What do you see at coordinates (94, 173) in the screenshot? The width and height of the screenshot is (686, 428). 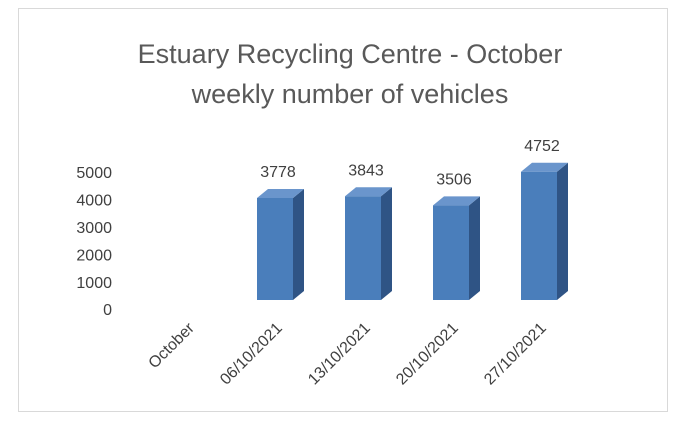 I see `y-tick-label: 5000` at bounding box center [94, 173].